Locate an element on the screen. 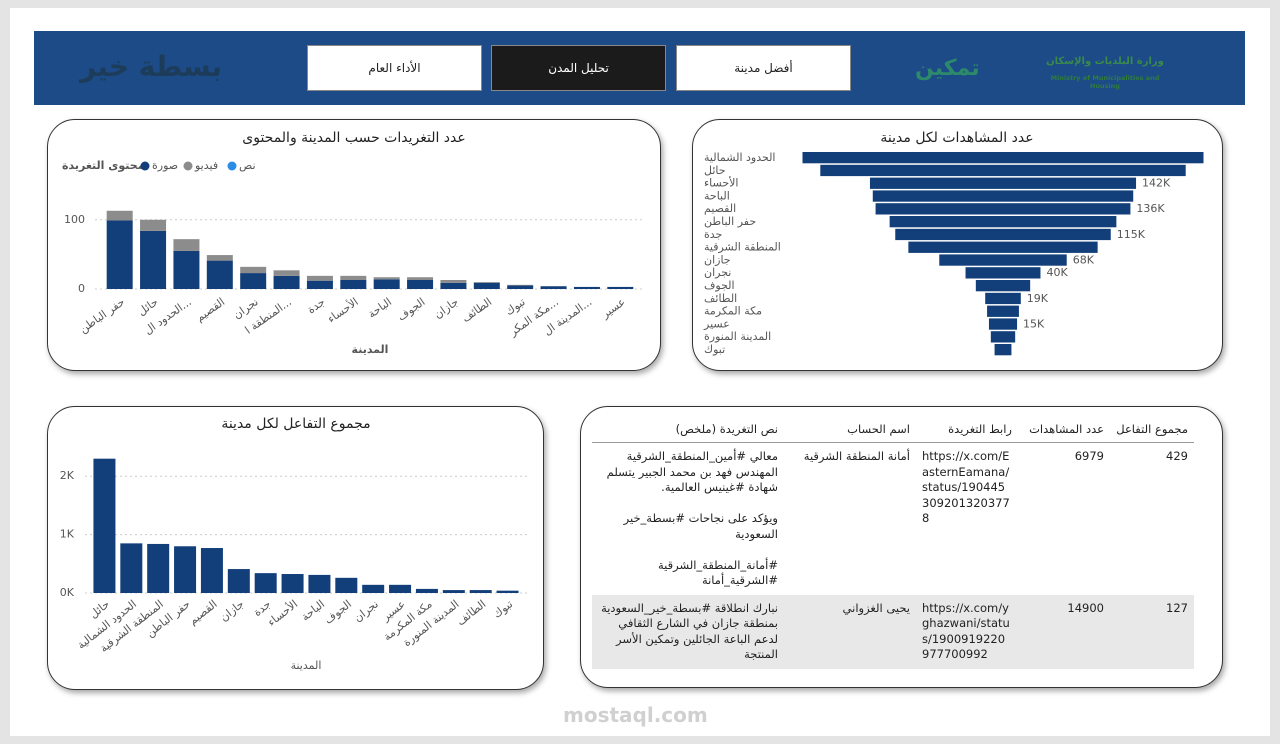 The width and height of the screenshot is (1280, 744). logo: بسطة خير is located at coordinates (151, 66).